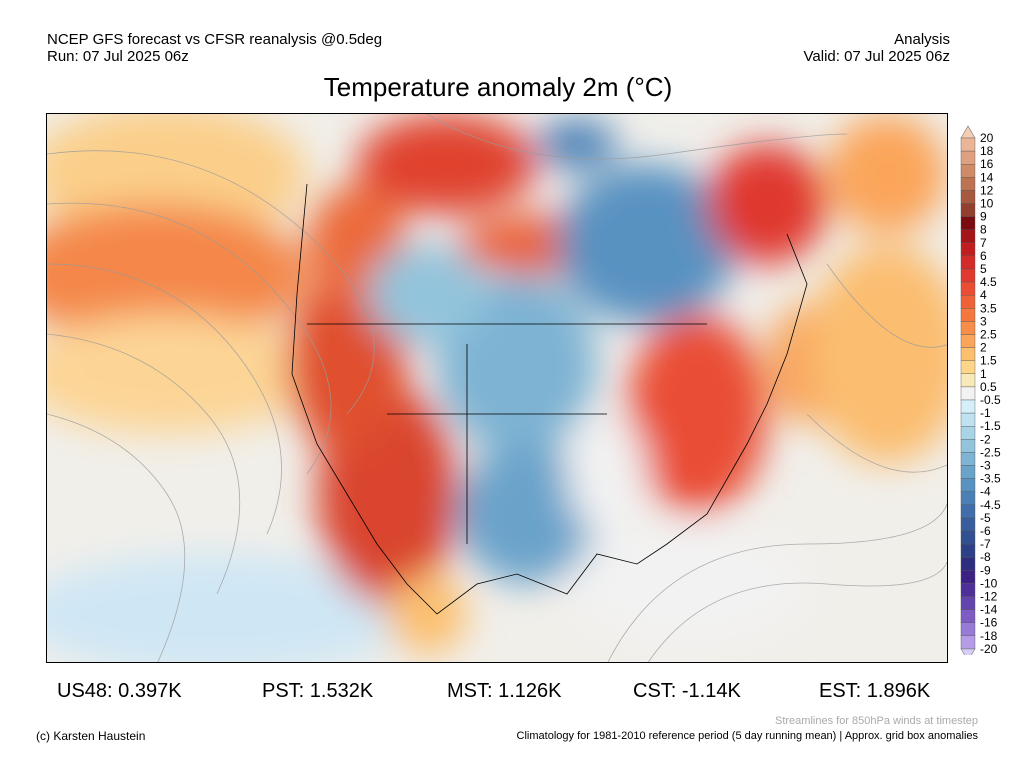 This screenshot has height=768, width=1024. Describe the element at coordinates (985, 413) in the screenshot. I see `colorbar-tick-label: -1` at that location.